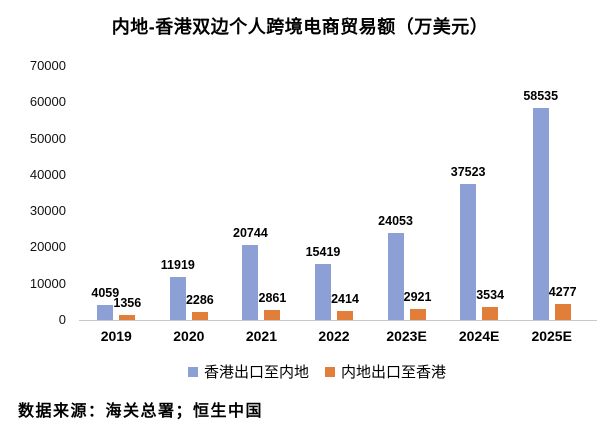  I want to click on legend-label: 香港出口至内地, so click(256, 372).